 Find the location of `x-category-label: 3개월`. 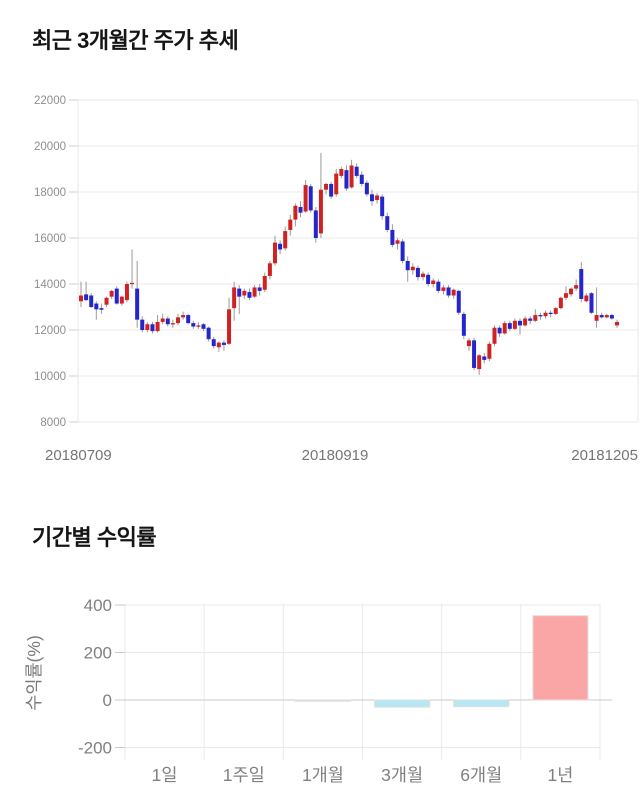

x-category-label: 3개월 is located at coordinates (402, 775).